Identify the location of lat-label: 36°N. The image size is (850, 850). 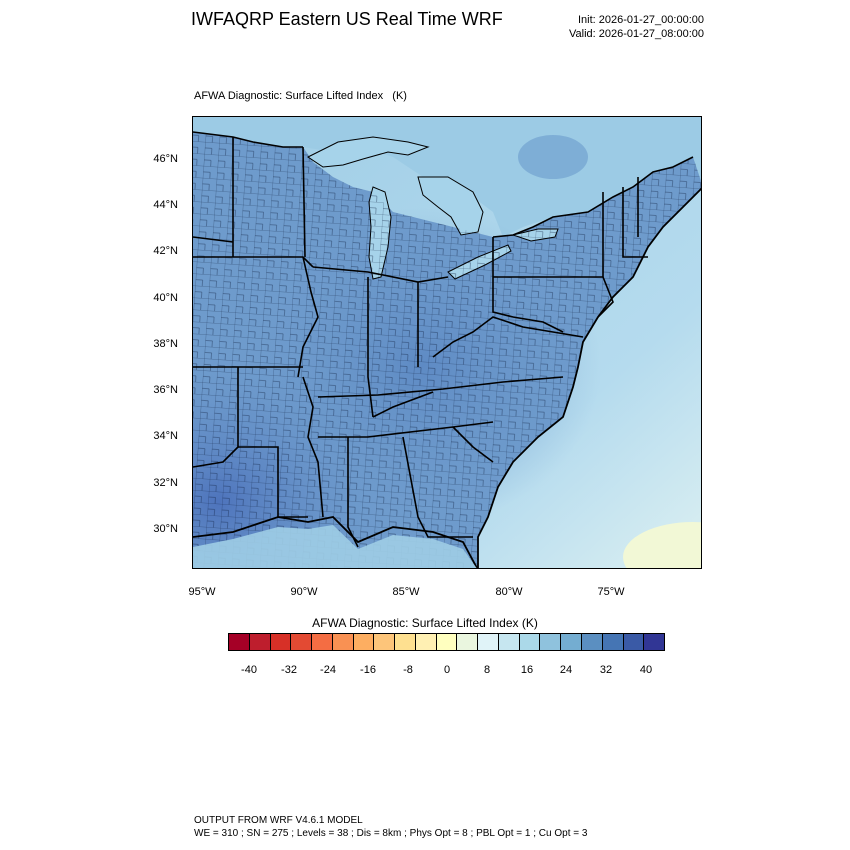
(165, 390).